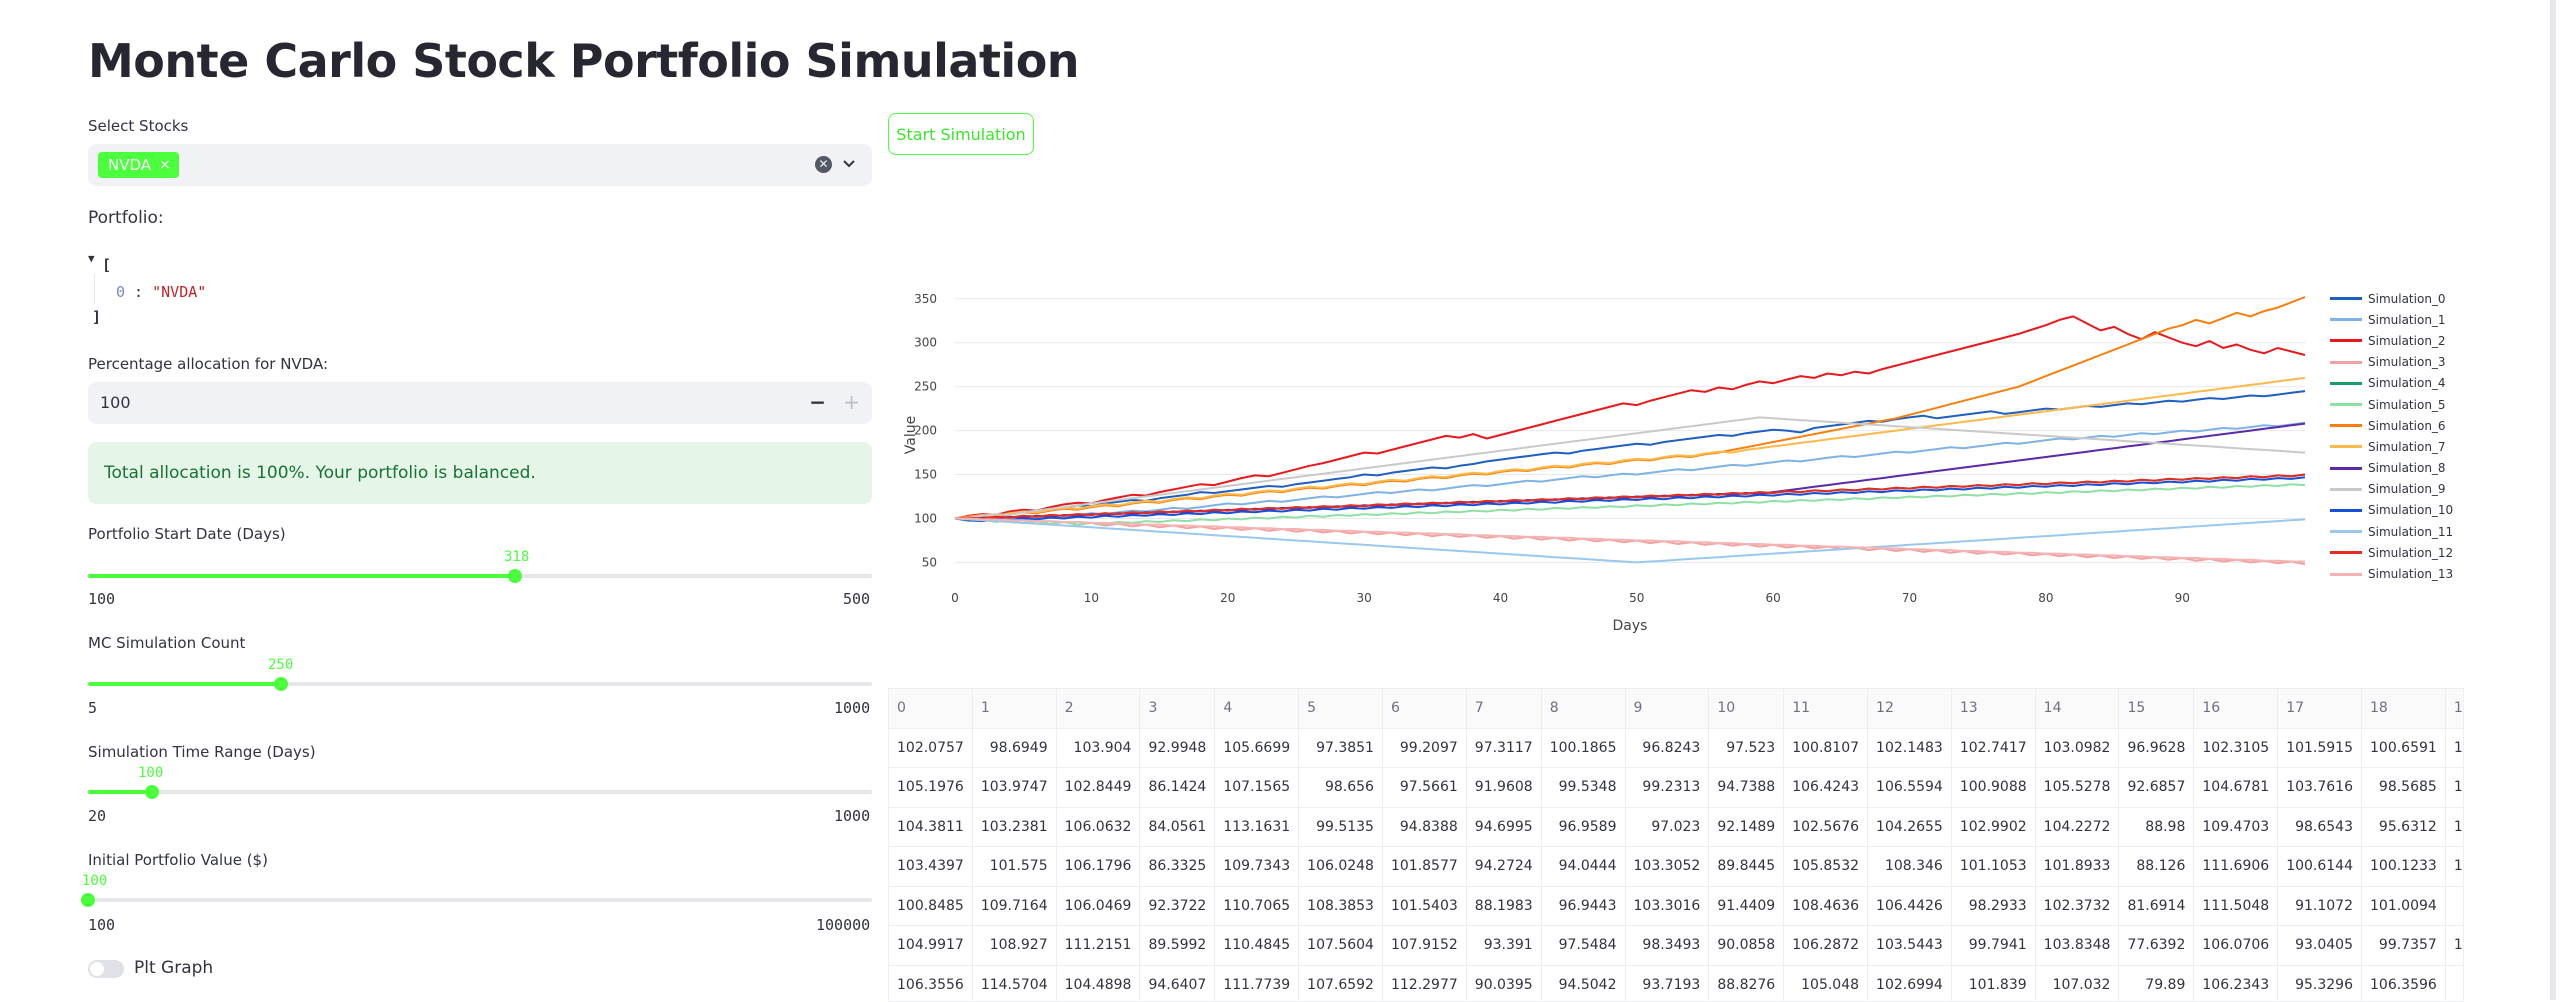  I want to click on column-header: 10, so click(1746, 709).